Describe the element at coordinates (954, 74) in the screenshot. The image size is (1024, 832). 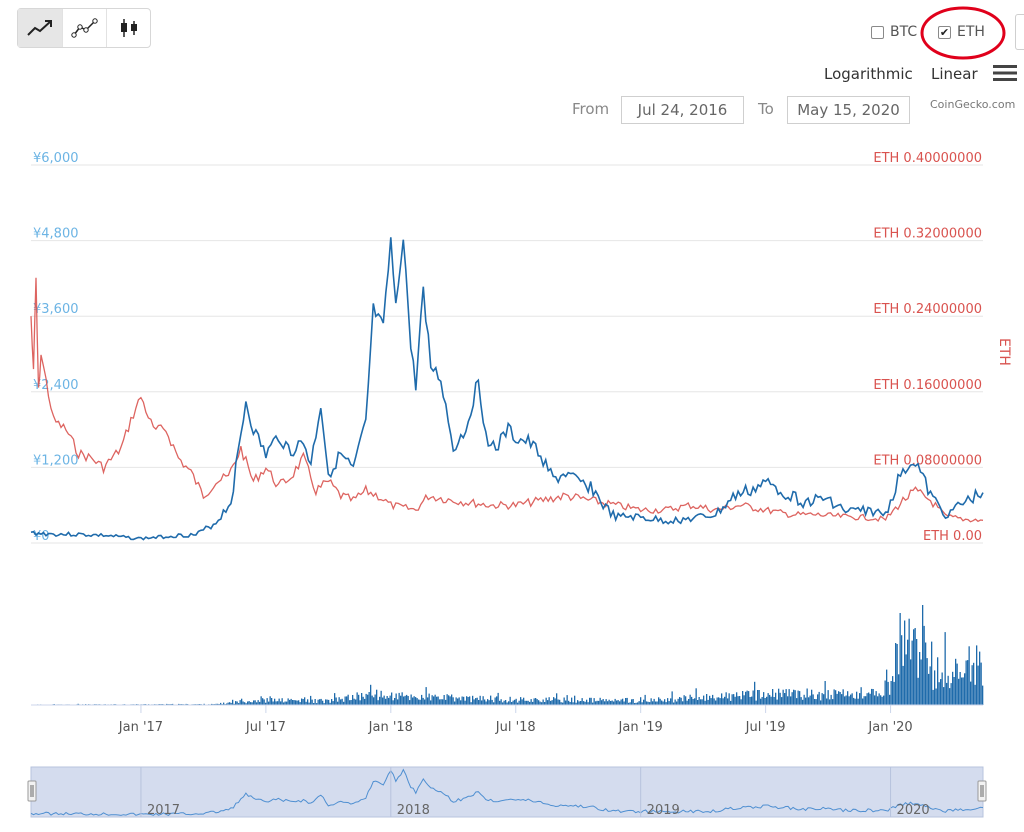
I see `linear-toggle: Linear` at that location.